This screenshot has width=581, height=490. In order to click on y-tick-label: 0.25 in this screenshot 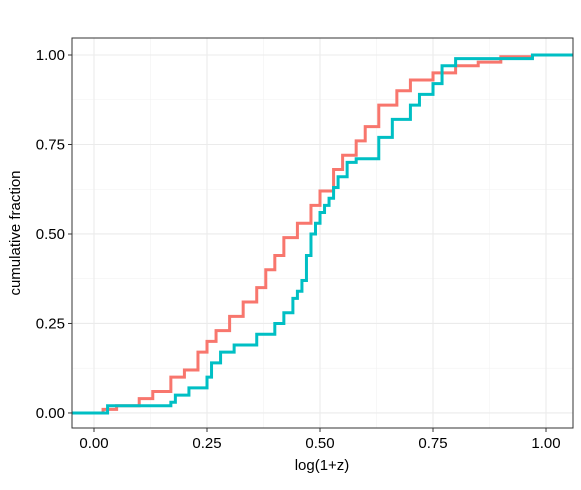, I will do `click(50, 323)`.